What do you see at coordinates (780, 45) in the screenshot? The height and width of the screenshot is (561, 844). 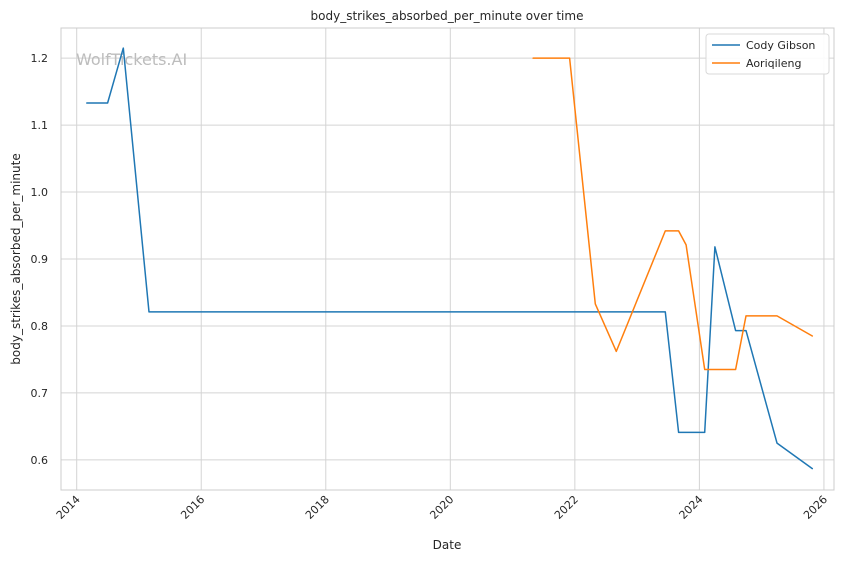 I see `legend-label: Cody Gibson` at bounding box center [780, 45].